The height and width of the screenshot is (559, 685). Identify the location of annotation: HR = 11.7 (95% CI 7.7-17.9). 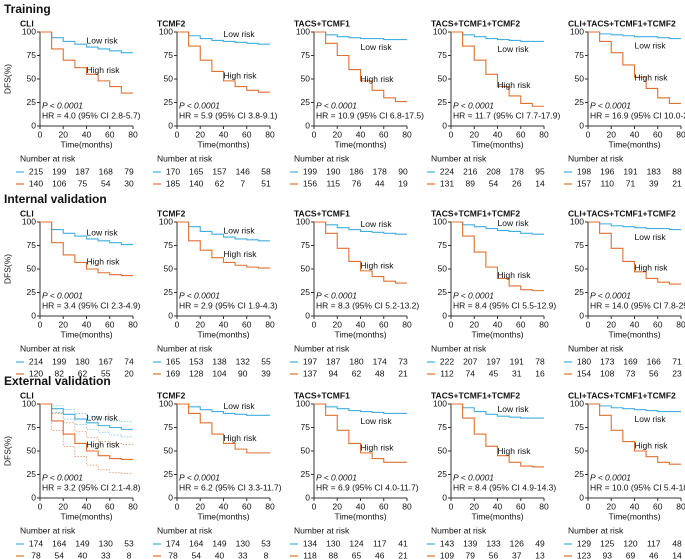
(506, 115).